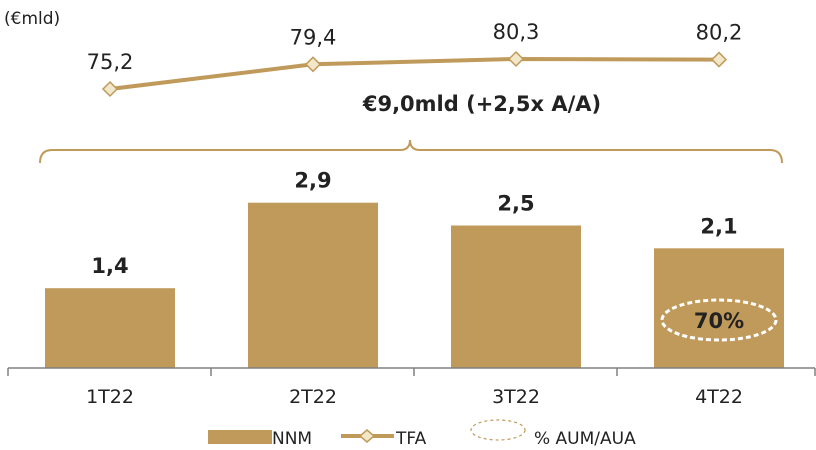  I want to click on tick-label-2T22: 2T22, so click(313, 397).